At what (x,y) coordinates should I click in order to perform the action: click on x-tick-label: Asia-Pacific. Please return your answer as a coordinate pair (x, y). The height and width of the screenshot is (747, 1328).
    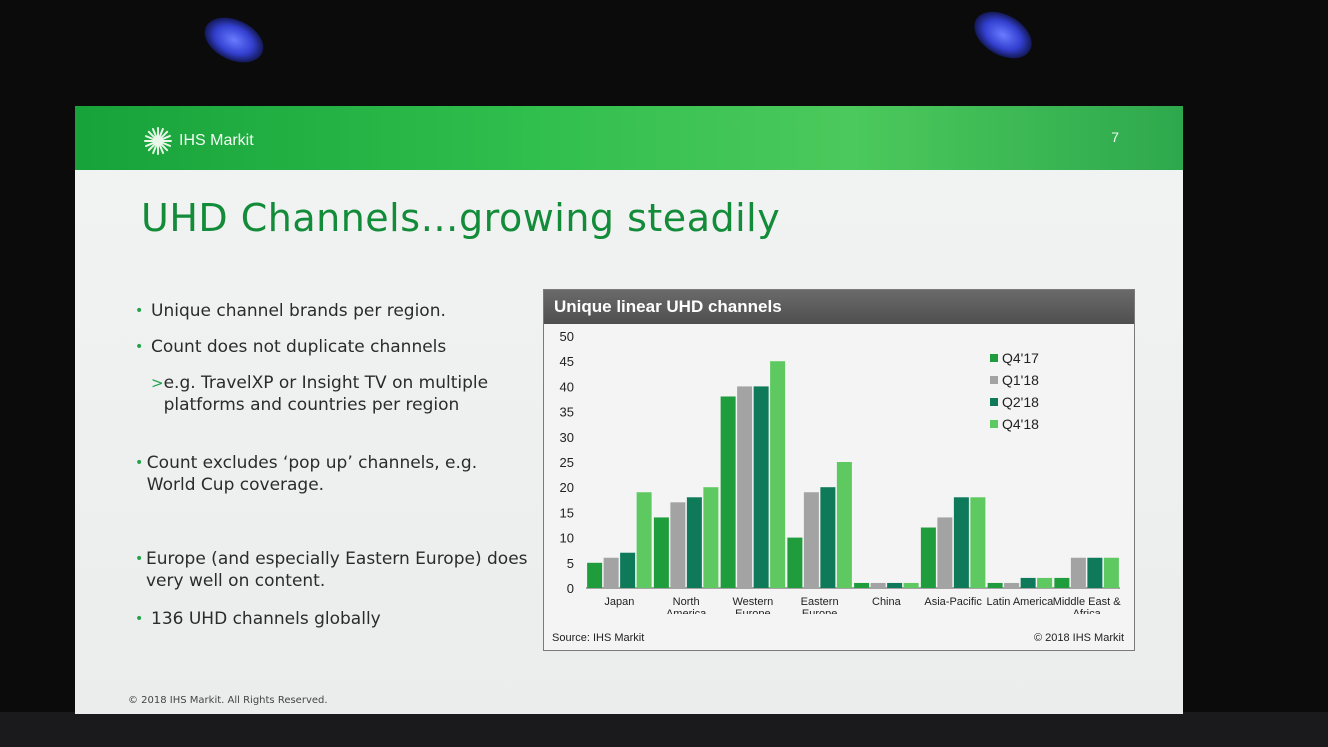
    Looking at the image, I should click on (953, 602).